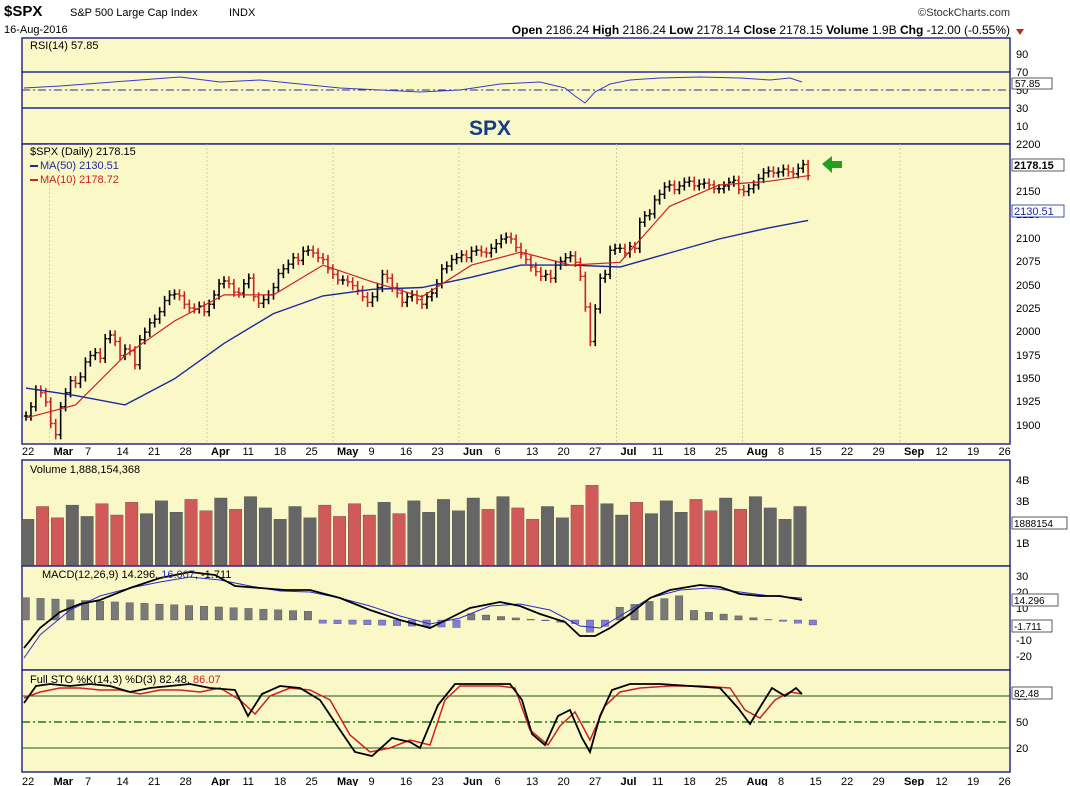 This screenshot has width=1070, height=786. What do you see at coordinates (1032, 693) in the screenshot?
I see `sto-value-tag` at bounding box center [1032, 693].